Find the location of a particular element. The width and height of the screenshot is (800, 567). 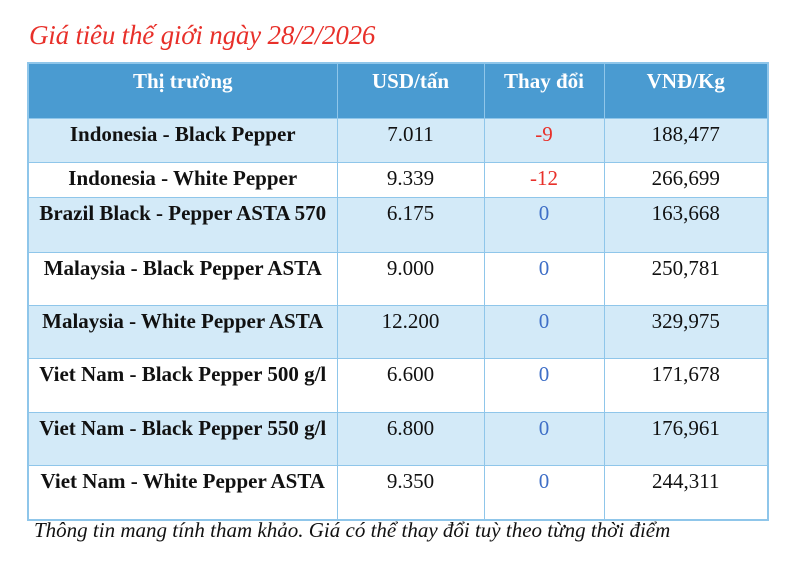

table-row: Indonesia - Black Pepper 7.011 -9 188,477 is located at coordinates (398, 140).